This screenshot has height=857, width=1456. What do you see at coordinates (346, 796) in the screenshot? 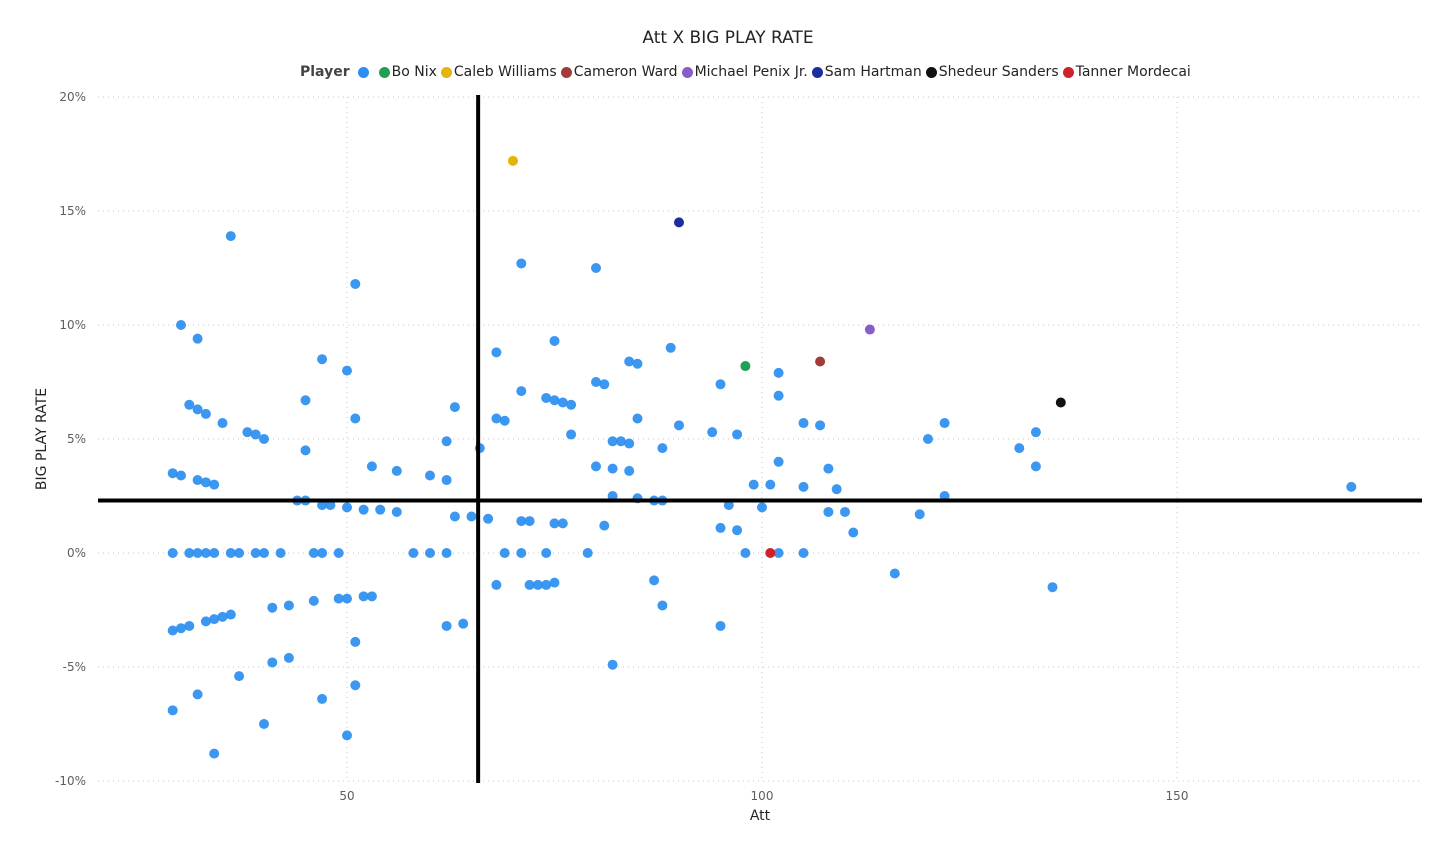
I see `x-tick-label: 50` at bounding box center [346, 796].